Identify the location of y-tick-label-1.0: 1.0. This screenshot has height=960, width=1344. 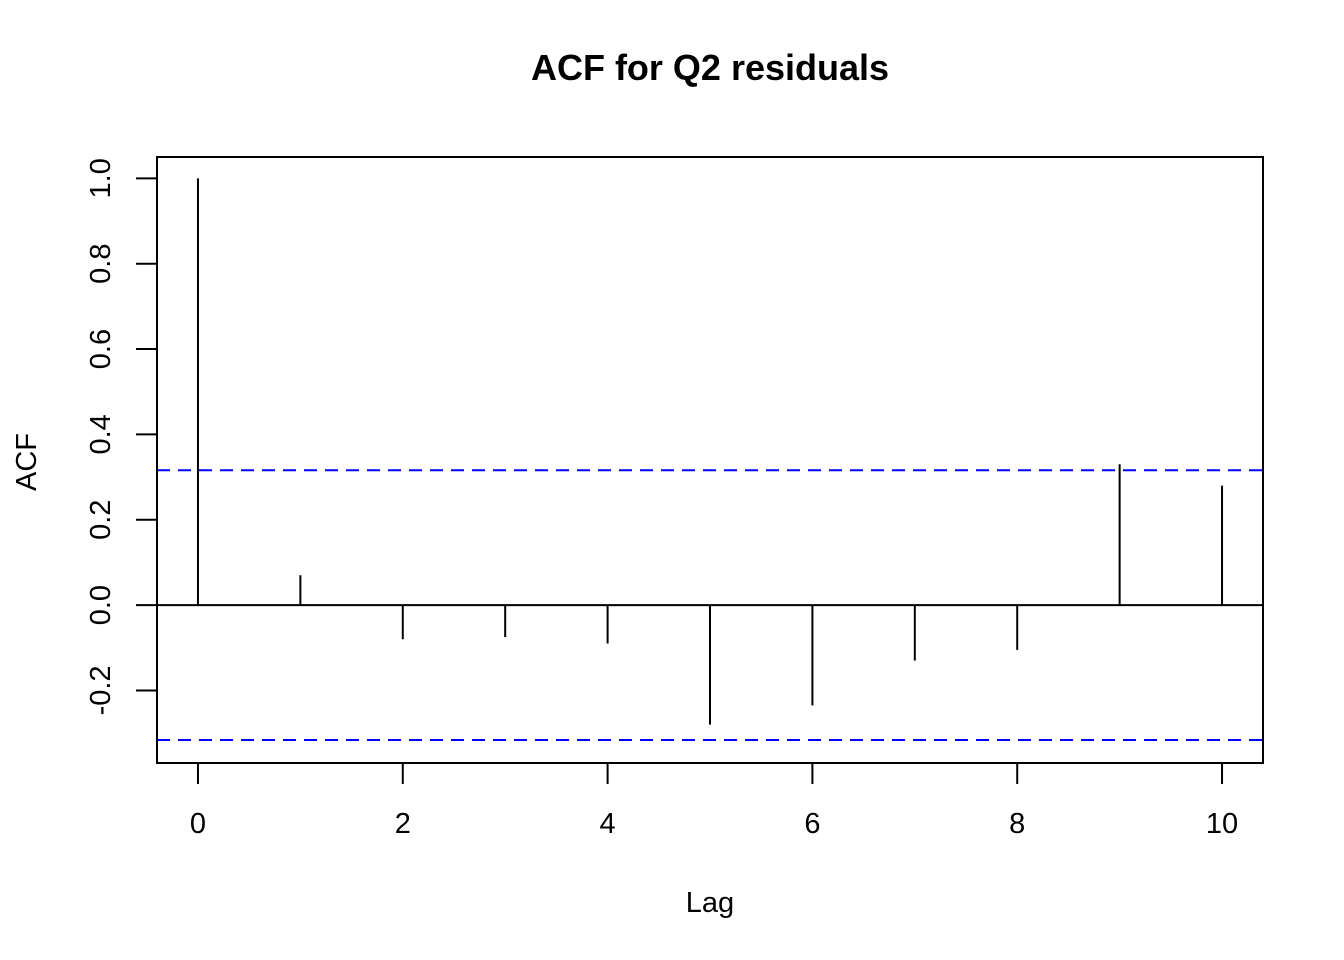
(101, 178).